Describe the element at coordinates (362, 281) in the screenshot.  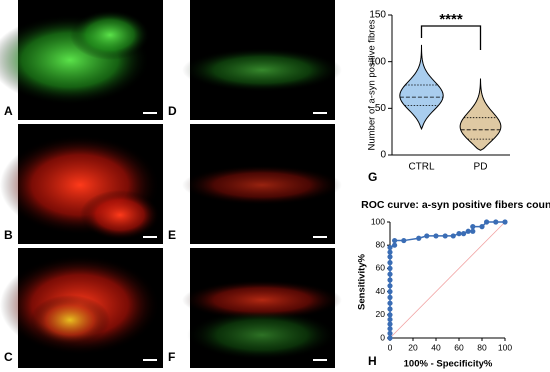
I see `y-axis-label: Sensitivity%` at that location.